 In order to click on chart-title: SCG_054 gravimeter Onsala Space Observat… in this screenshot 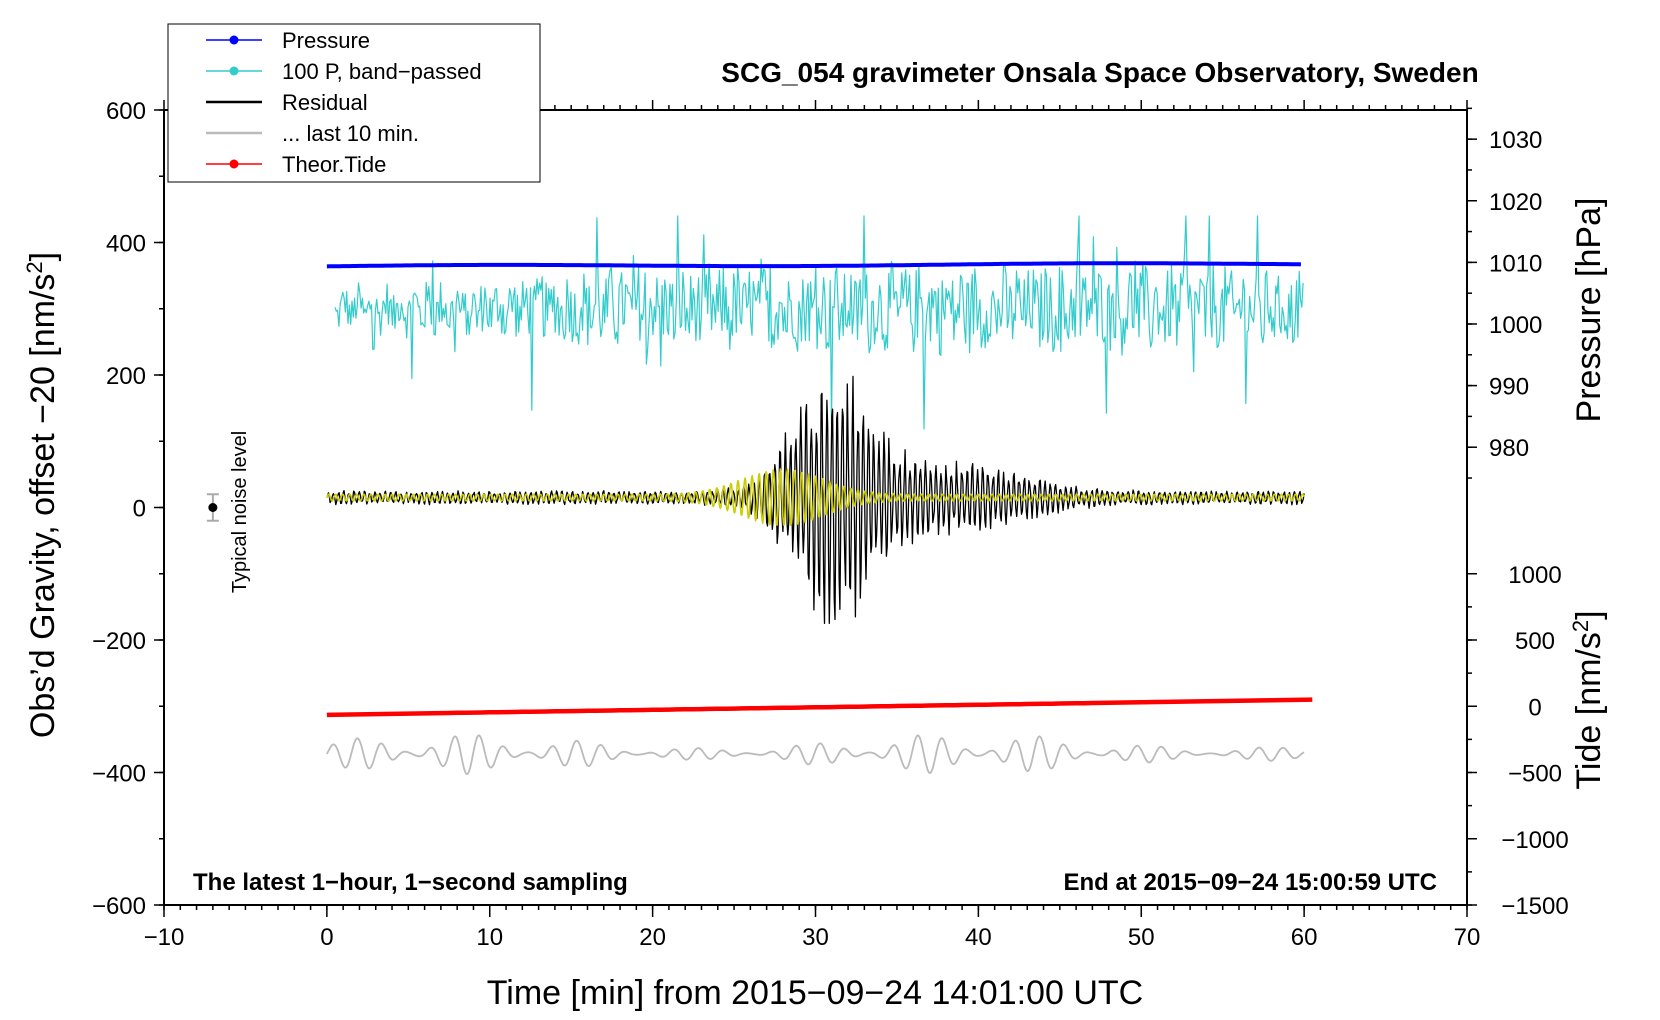, I will do `click(1099, 72)`.